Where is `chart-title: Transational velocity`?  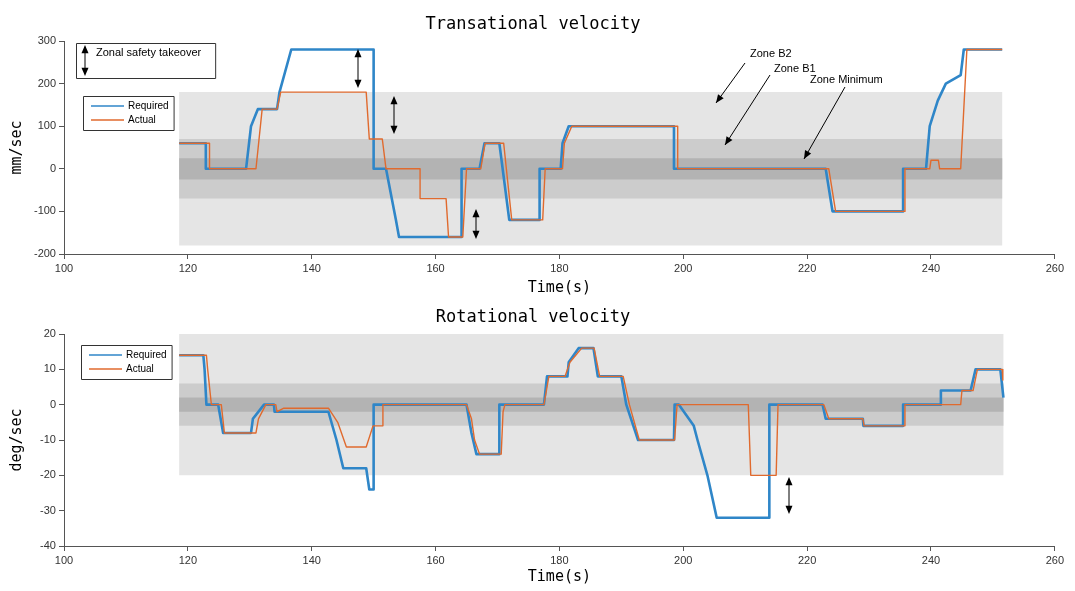 chart-title: Transational velocity is located at coordinates (533, 22).